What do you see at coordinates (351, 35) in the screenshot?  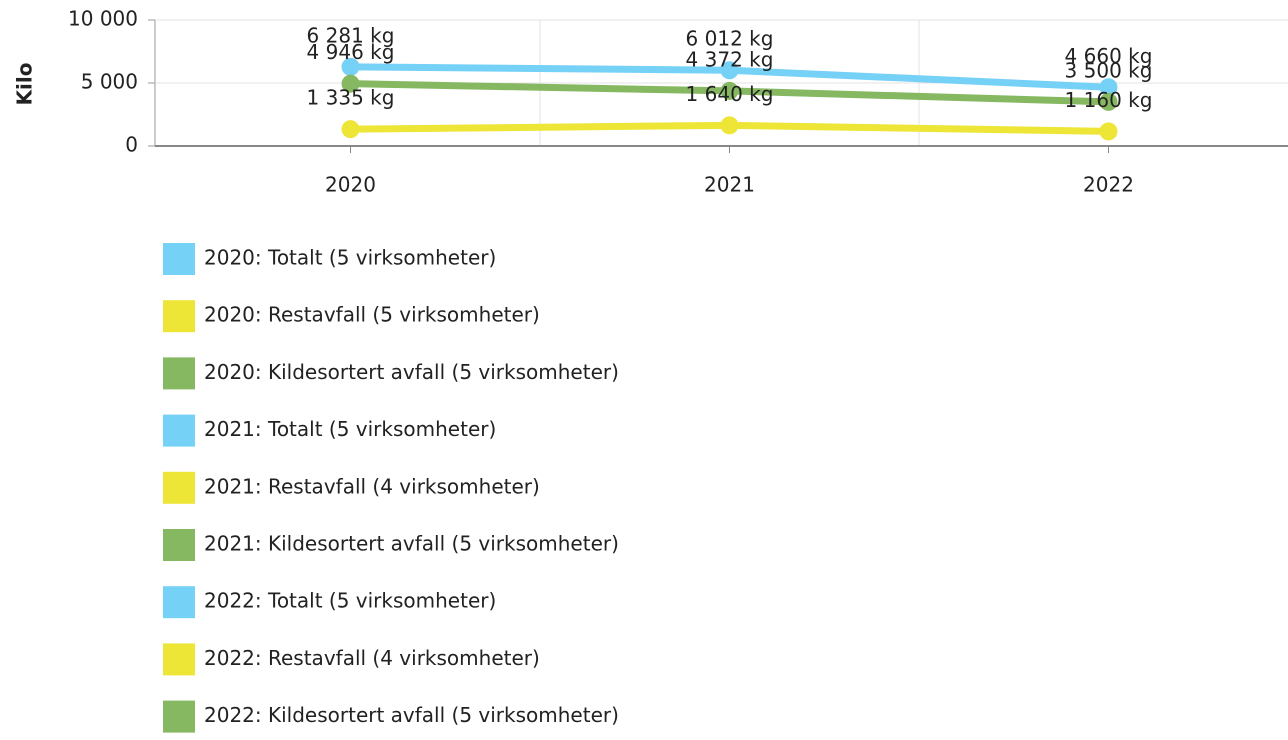 I see `data-label: 6 281 kg` at bounding box center [351, 35].